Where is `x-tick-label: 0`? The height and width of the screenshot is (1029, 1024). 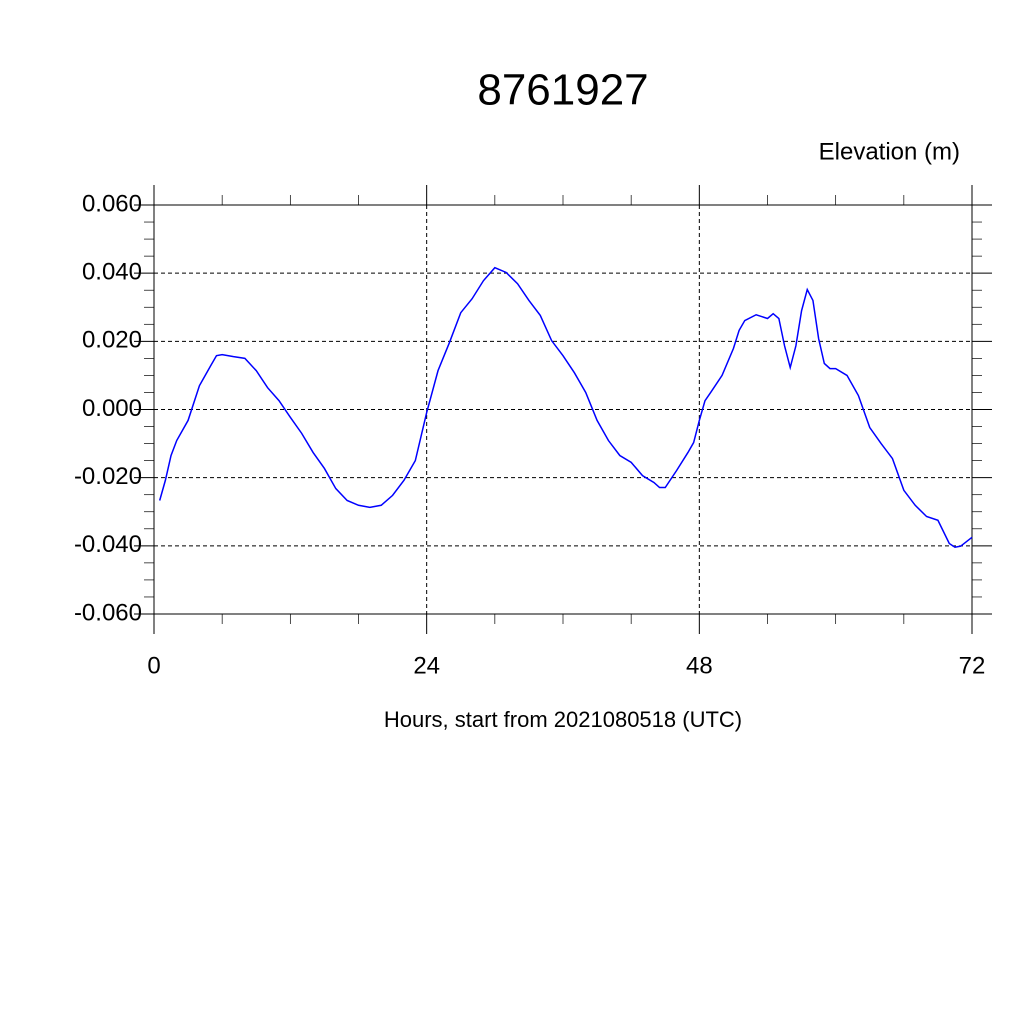
x-tick-label: 0 is located at coordinates (153, 665).